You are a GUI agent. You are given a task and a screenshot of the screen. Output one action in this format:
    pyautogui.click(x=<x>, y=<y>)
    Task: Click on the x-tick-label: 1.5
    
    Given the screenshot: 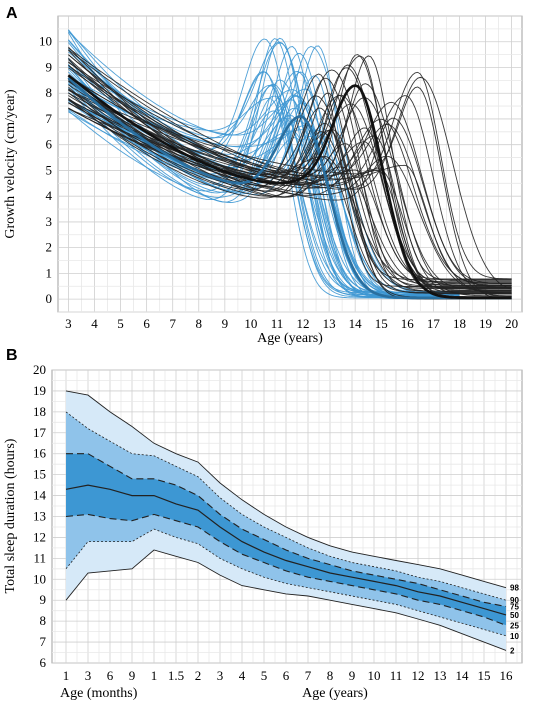 What is the action you would take?
    pyautogui.click(x=176, y=675)
    